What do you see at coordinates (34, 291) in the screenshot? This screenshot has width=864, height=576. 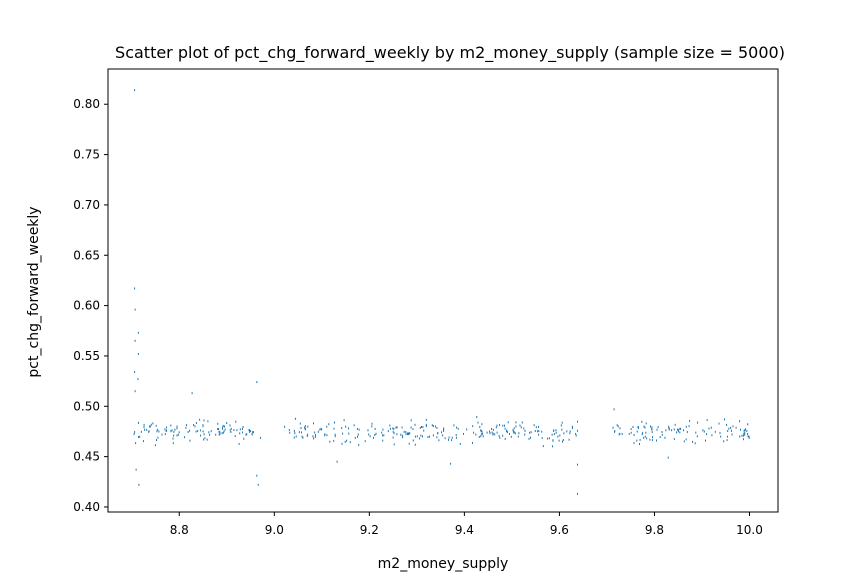 I see `y-axis-label: pct_chg_forward_weekly` at bounding box center [34, 291].